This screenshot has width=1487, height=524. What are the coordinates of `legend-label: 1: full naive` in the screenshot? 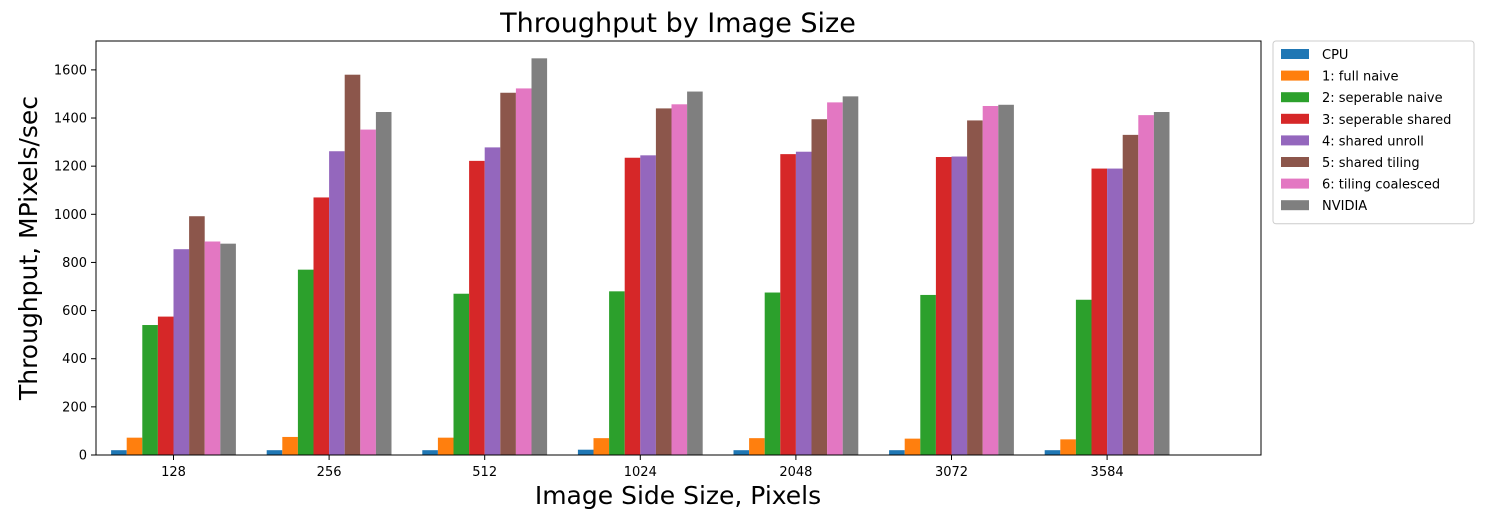 It's located at (1360, 77).